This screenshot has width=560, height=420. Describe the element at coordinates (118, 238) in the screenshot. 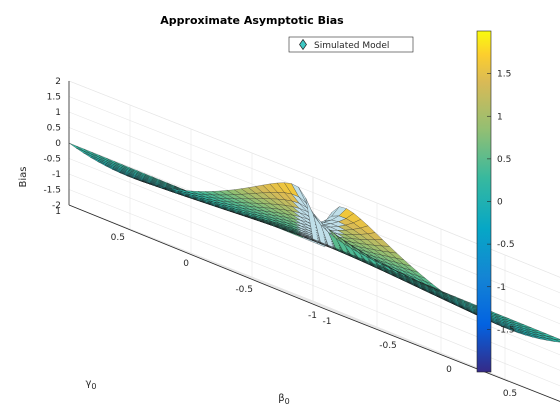

I see `y-tick-label: 0.5` at that location.